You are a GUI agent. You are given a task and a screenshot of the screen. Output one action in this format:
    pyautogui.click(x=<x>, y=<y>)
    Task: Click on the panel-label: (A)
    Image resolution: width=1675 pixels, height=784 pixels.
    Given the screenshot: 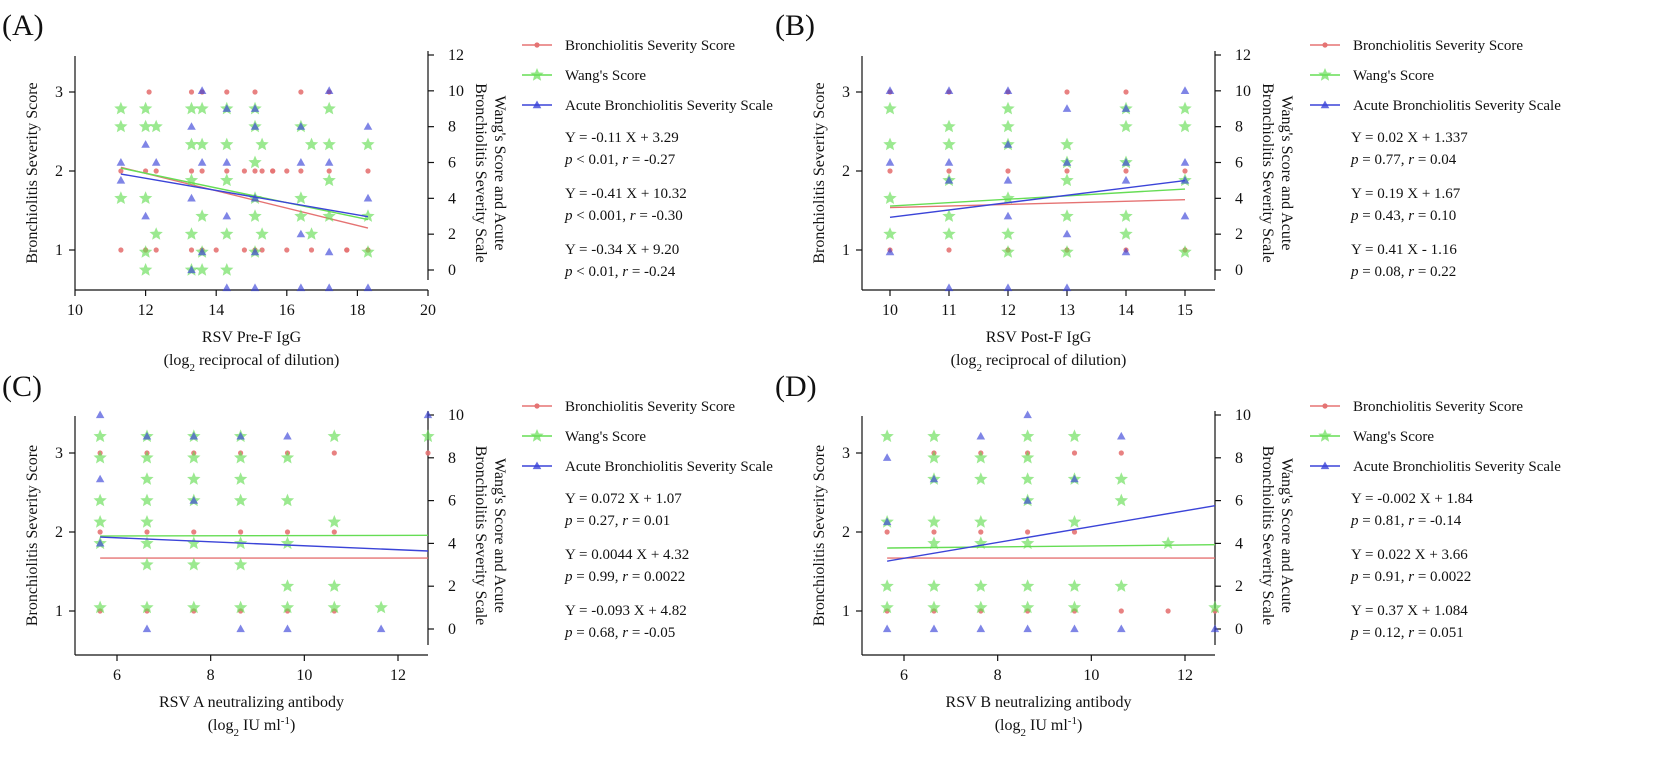 What is the action you would take?
    pyautogui.click(x=23, y=25)
    